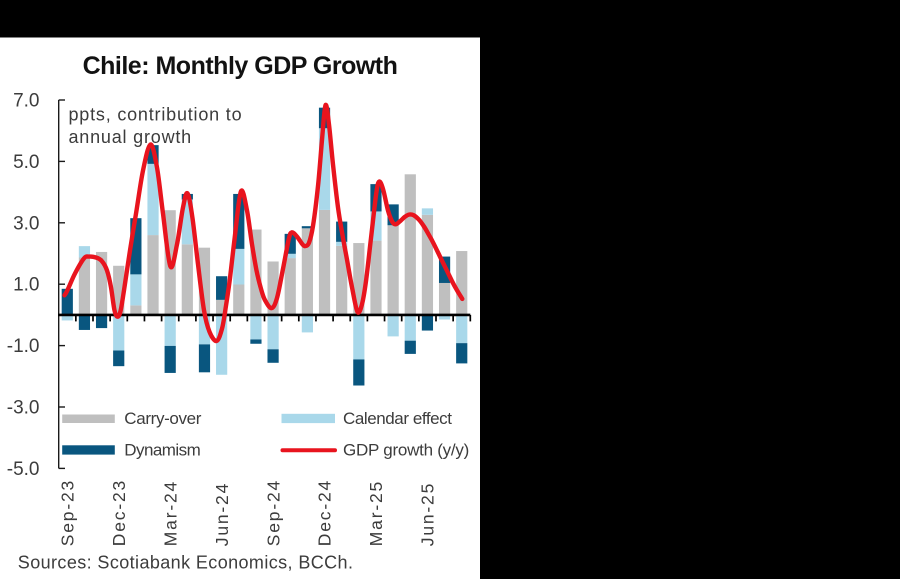 This screenshot has width=900, height=579. I want to click on svg-text: -3.0, so click(23, 408).